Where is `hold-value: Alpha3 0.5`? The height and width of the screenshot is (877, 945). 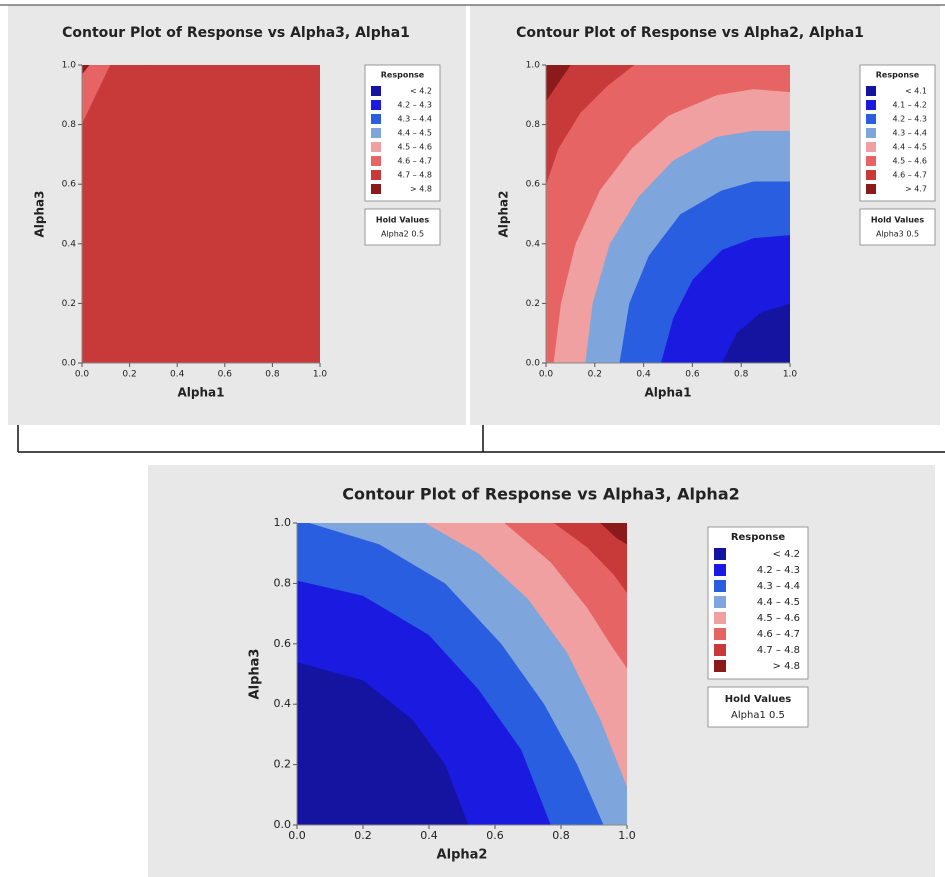 hold-value: Alpha3 0.5 is located at coordinates (897, 234).